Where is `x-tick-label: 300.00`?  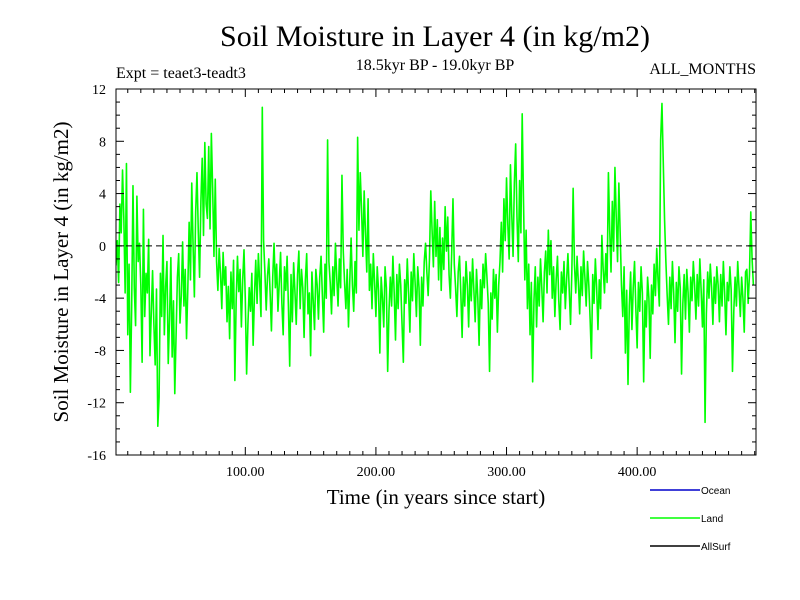
x-tick-label: 300.00 is located at coordinates (506, 472).